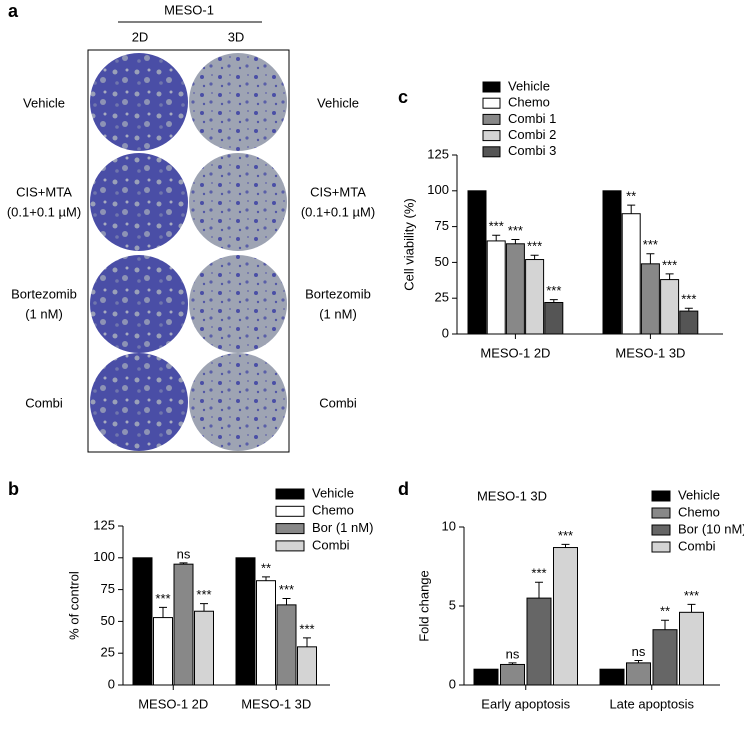 This screenshot has height=732, width=744. What do you see at coordinates (438, 153) in the screenshot?
I see `y-tick-label: 125` at bounding box center [438, 153].